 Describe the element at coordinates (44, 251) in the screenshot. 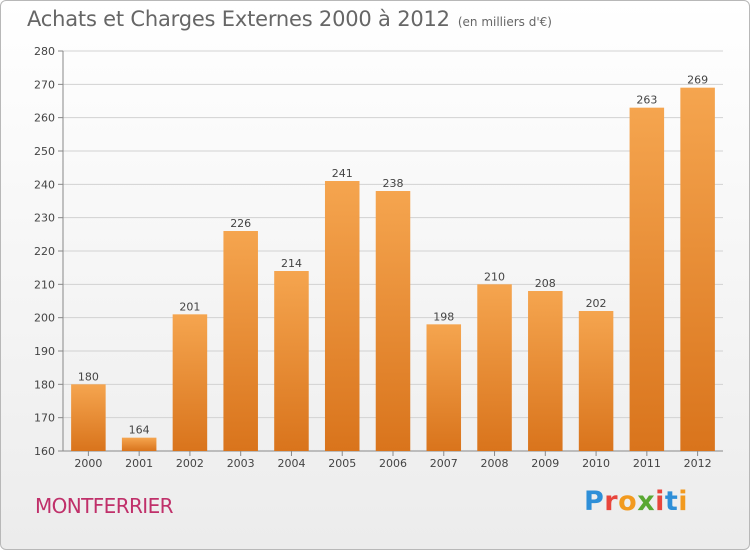

I see `y-tick-label: 220` at that location.